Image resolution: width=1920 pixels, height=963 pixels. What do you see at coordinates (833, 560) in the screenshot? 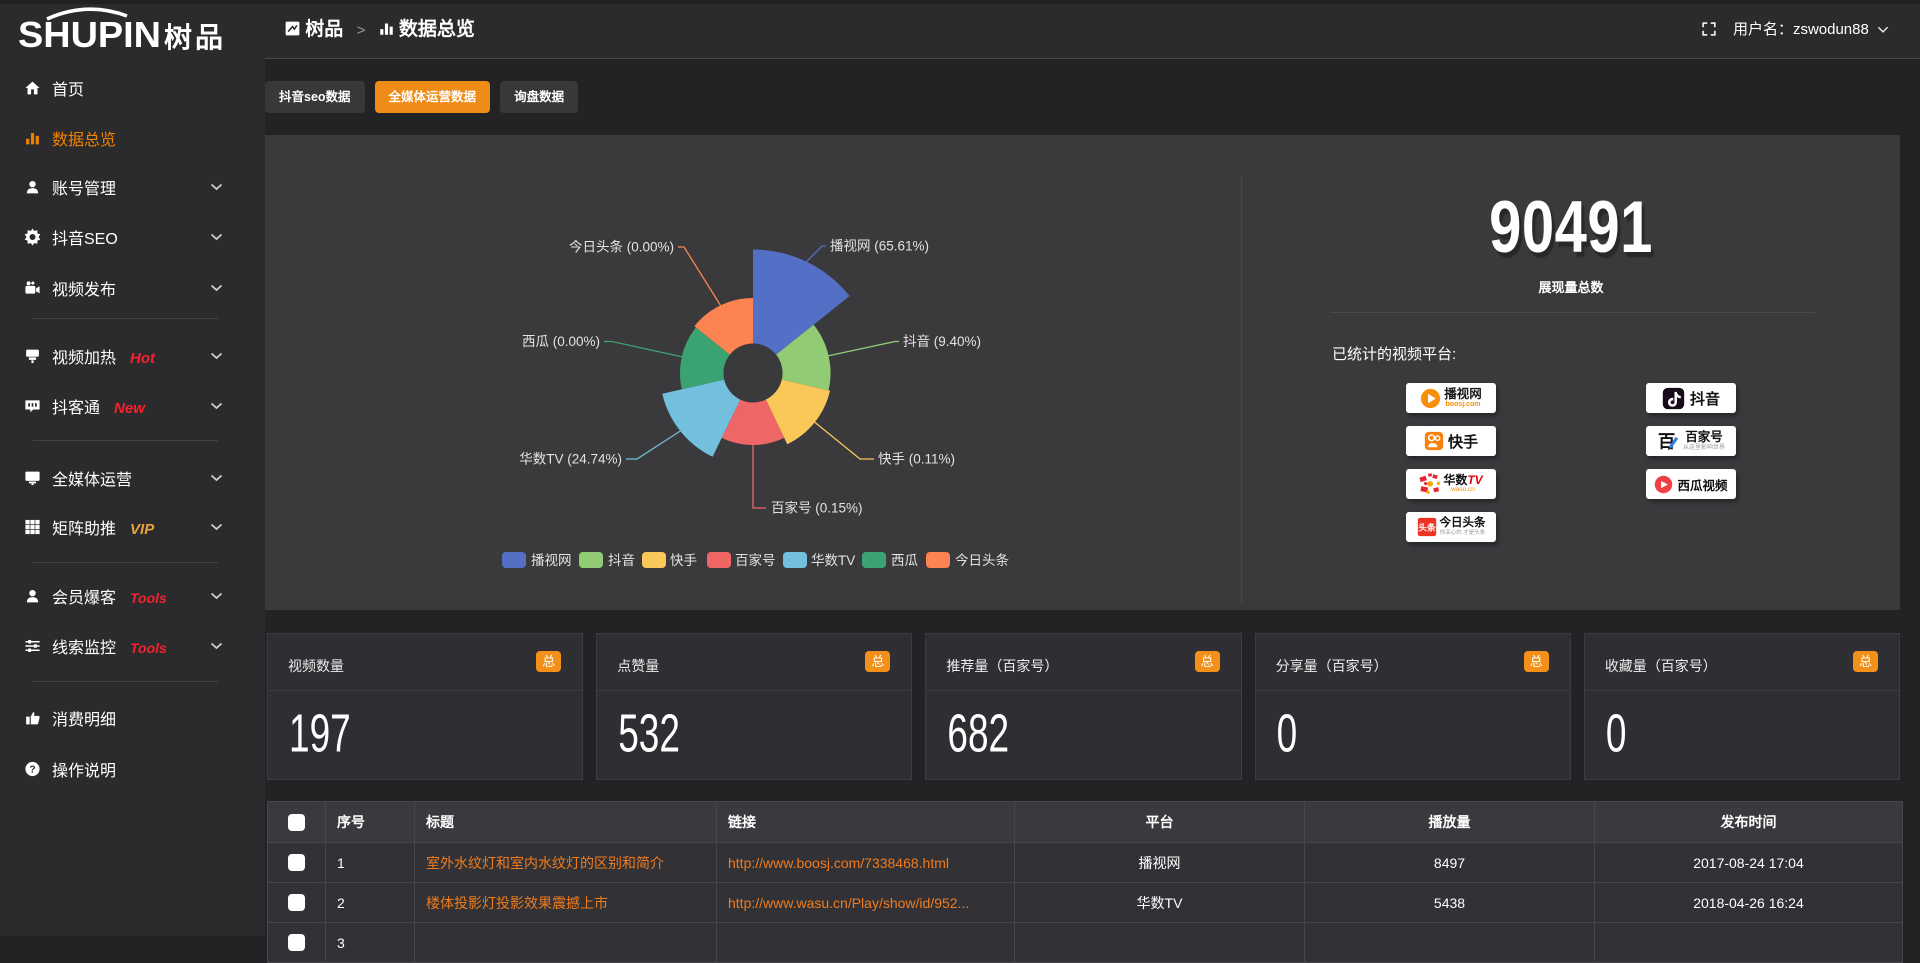
I see `svg-text: 华数TV` at bounding box center [833, 560].